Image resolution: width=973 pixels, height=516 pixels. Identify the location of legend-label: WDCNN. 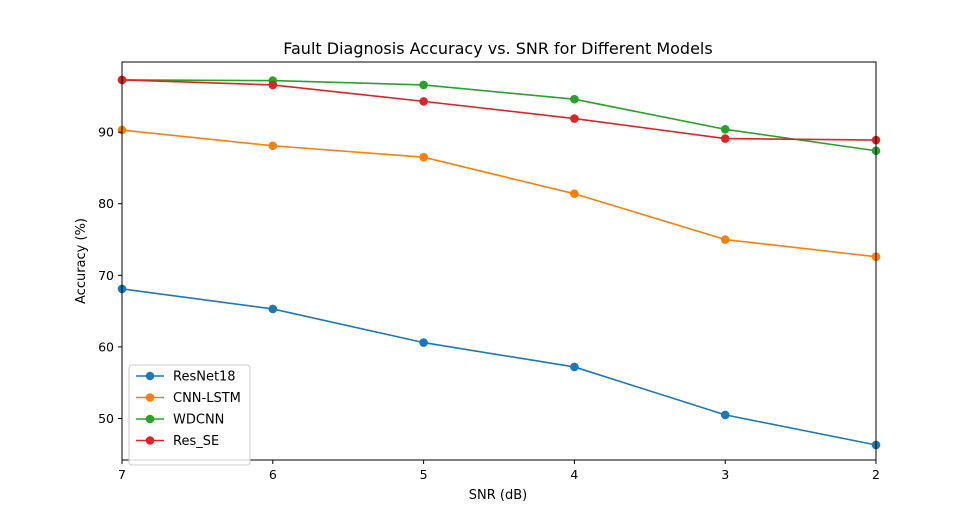
(198, 420).